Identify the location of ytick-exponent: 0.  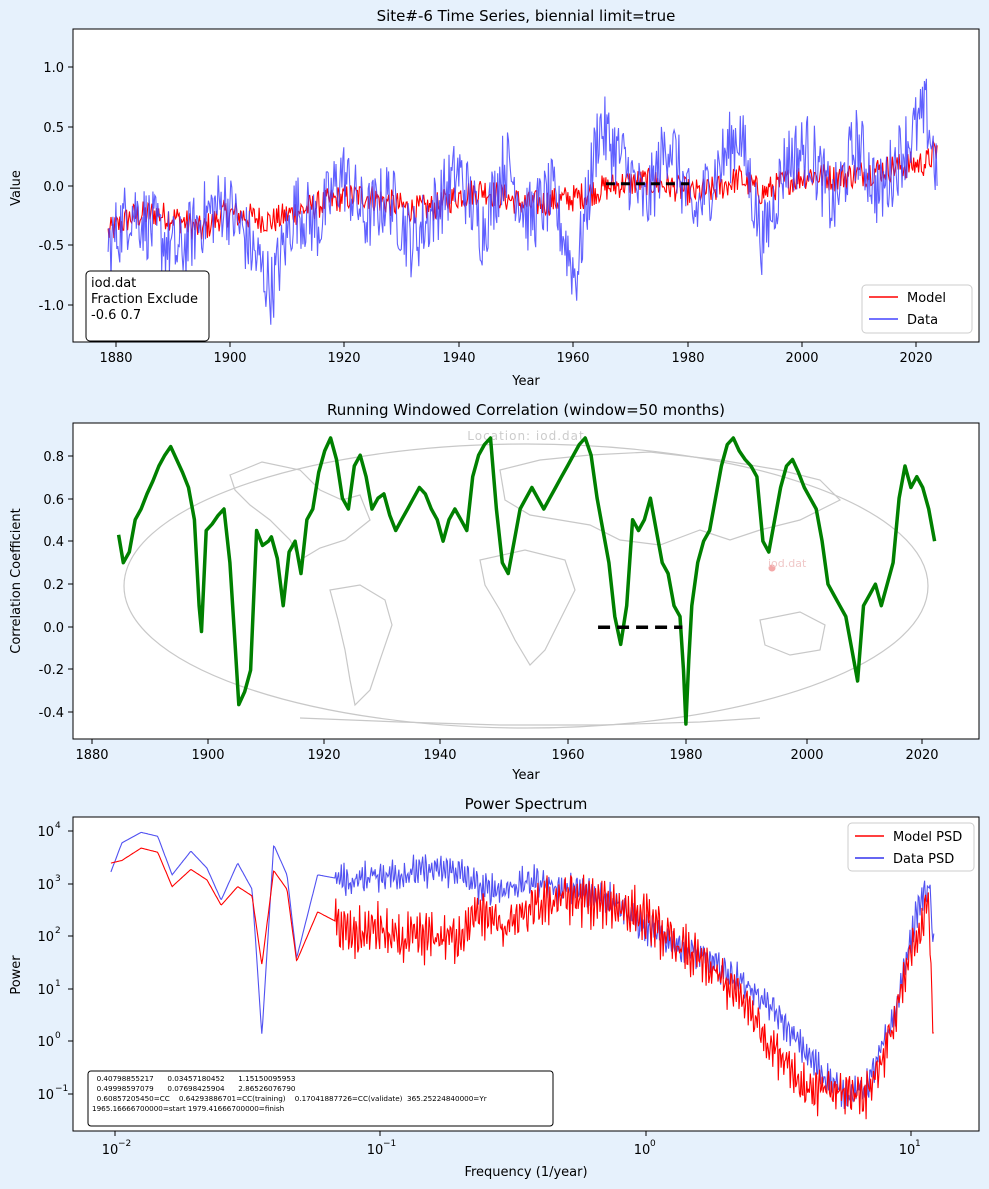
(58, 1036).